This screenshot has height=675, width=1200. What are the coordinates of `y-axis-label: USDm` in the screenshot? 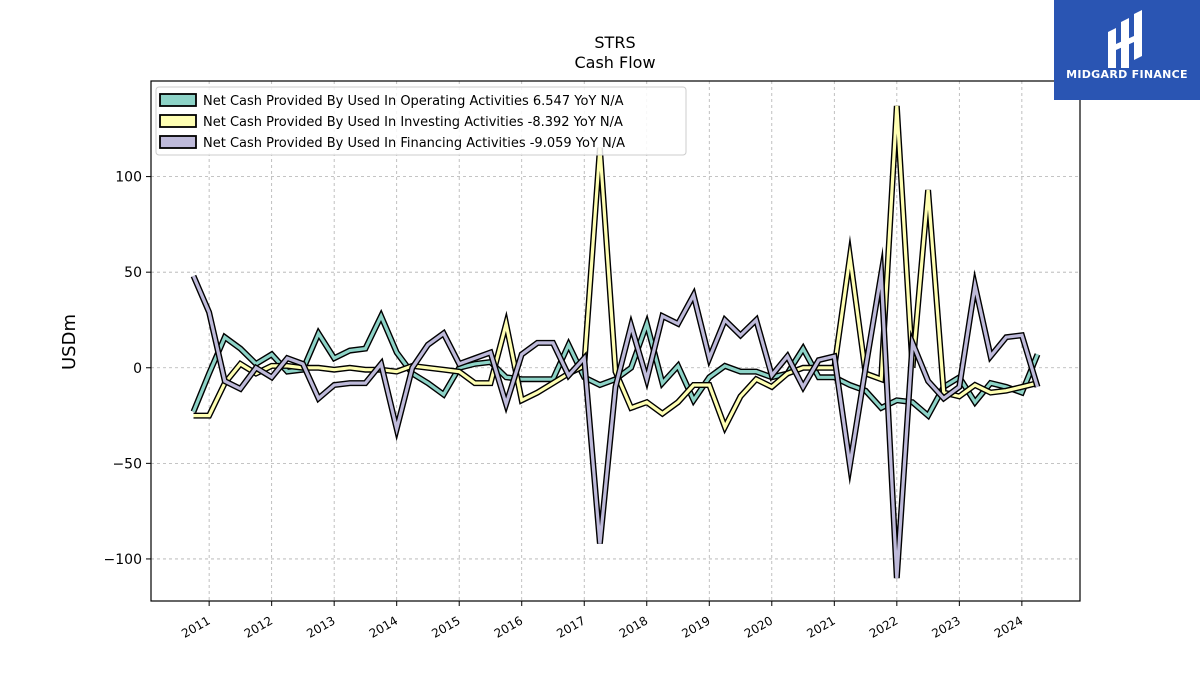 It's located at (69, 342).